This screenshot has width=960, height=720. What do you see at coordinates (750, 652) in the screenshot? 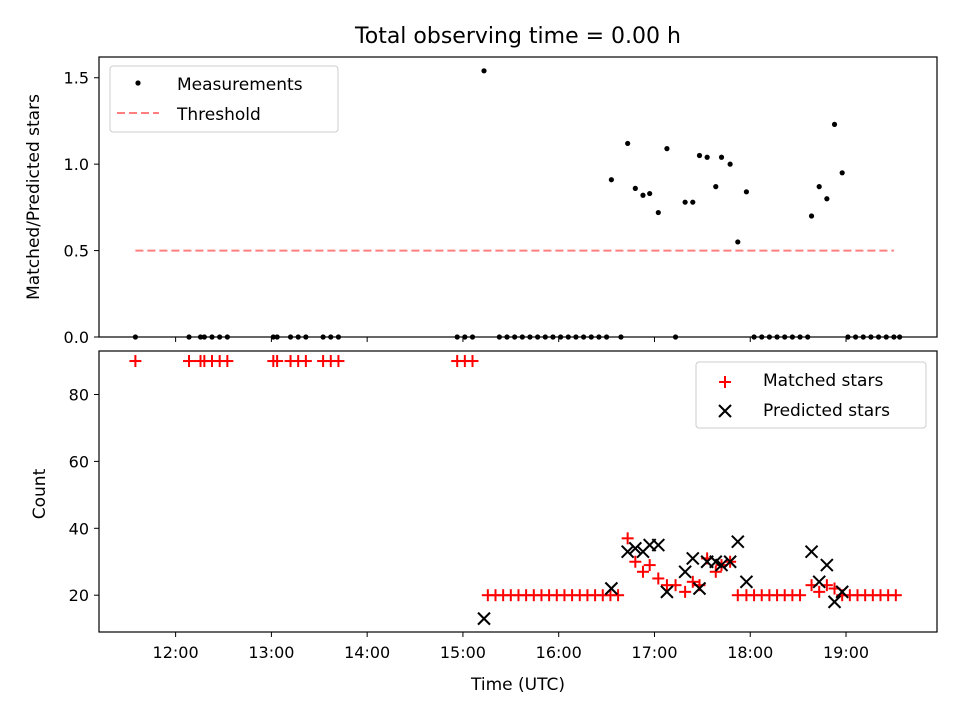
I see `count-xtick-label: 18:00` at bounding box center [750, 652].